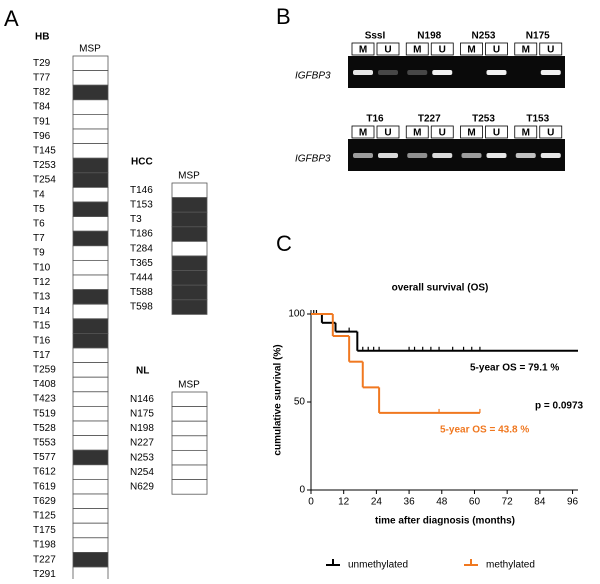 The height and width of the screenshot is (584, 600). I want to click on sample-name: T598, so click(141, 307).